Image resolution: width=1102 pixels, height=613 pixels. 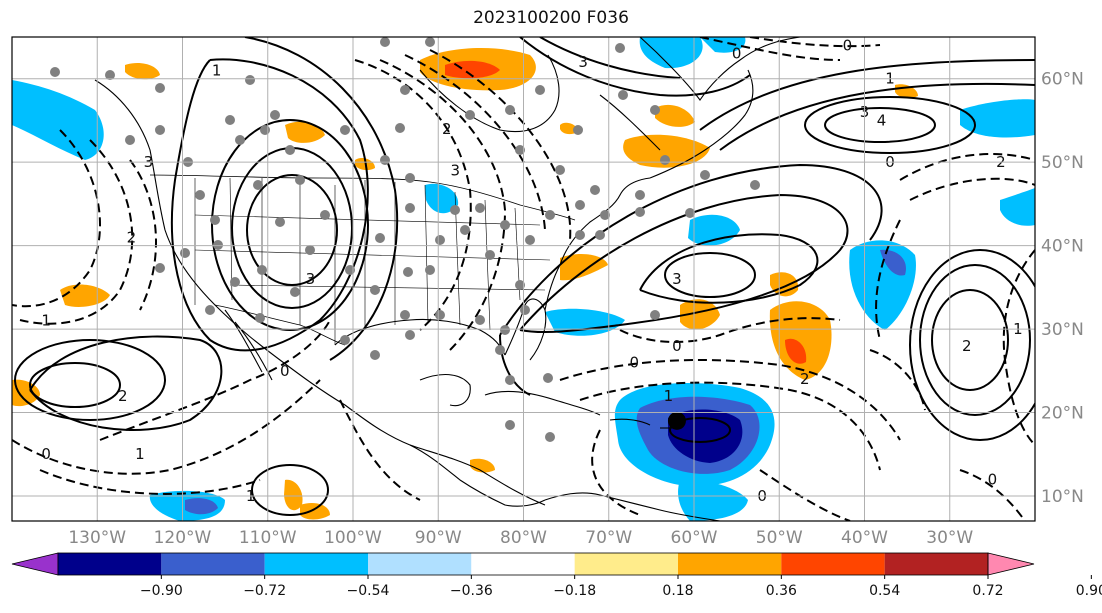 What do you see at coordinates (1062, 163) in the screenshot?
I see `latitude-tick-label: 50°N` at bounding box center [1062, 163].